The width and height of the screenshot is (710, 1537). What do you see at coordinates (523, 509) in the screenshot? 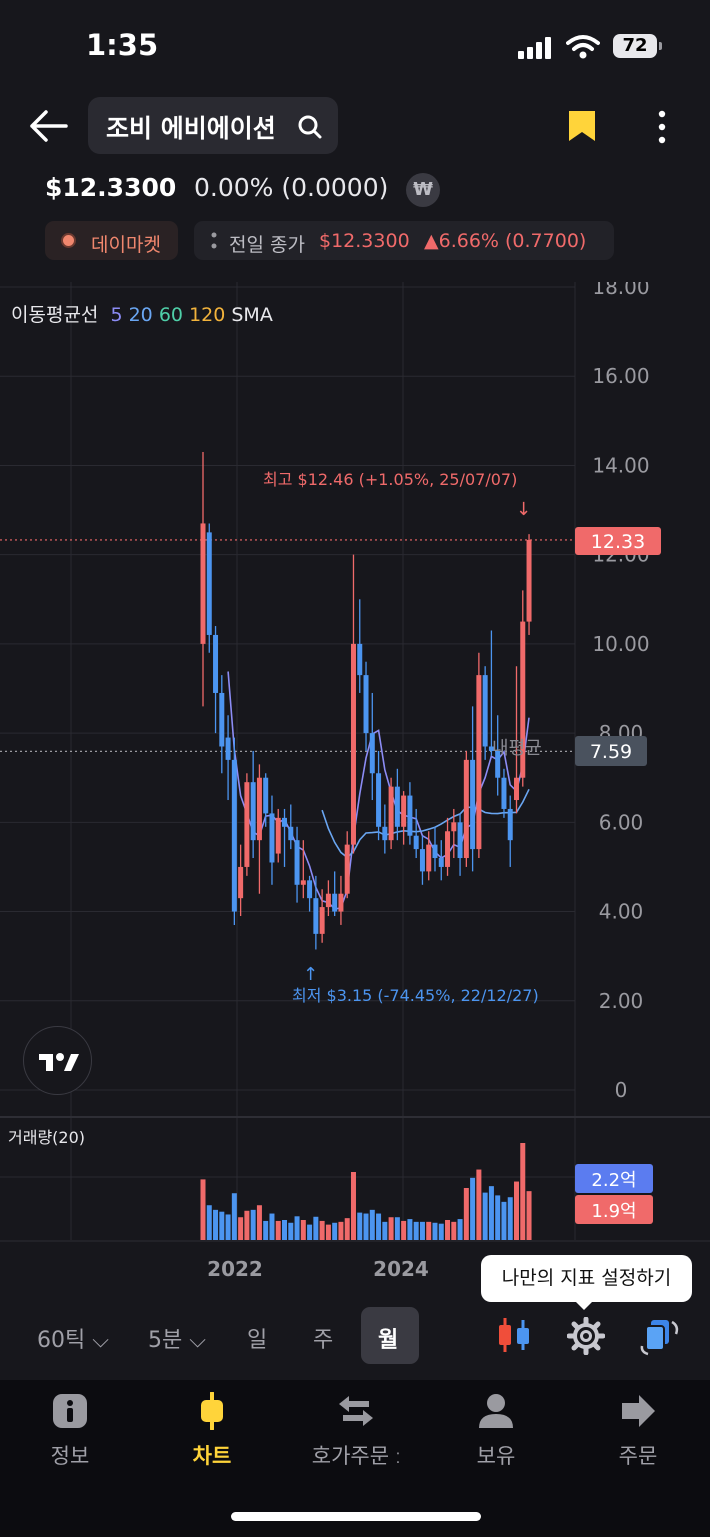
I see `high-arrow-icon: ↓` at bounding box center [523, 509].